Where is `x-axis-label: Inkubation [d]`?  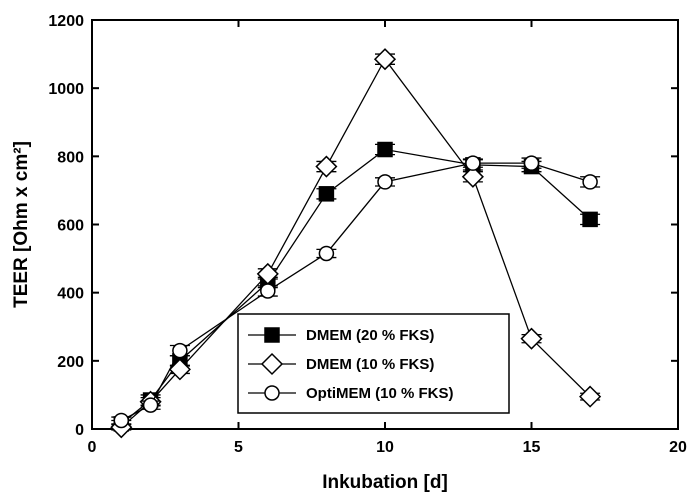 x-axis-label: Inkubation [d] is located at coordinates (385, 482).